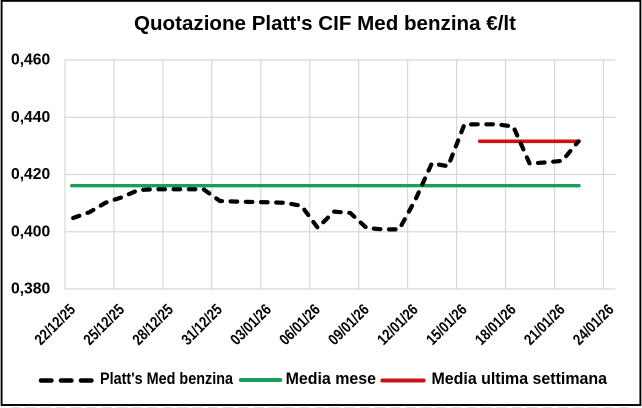  What do you see at coordinates (30, 231) in the screenshot?
I see `svg-text: 0,400` at bounding box center [30, 231].